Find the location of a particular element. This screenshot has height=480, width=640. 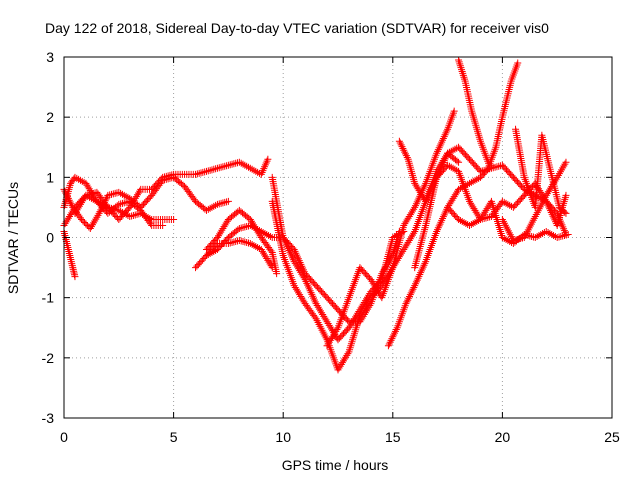

y-tick-label: 3 is located at coordinates (50, 57).